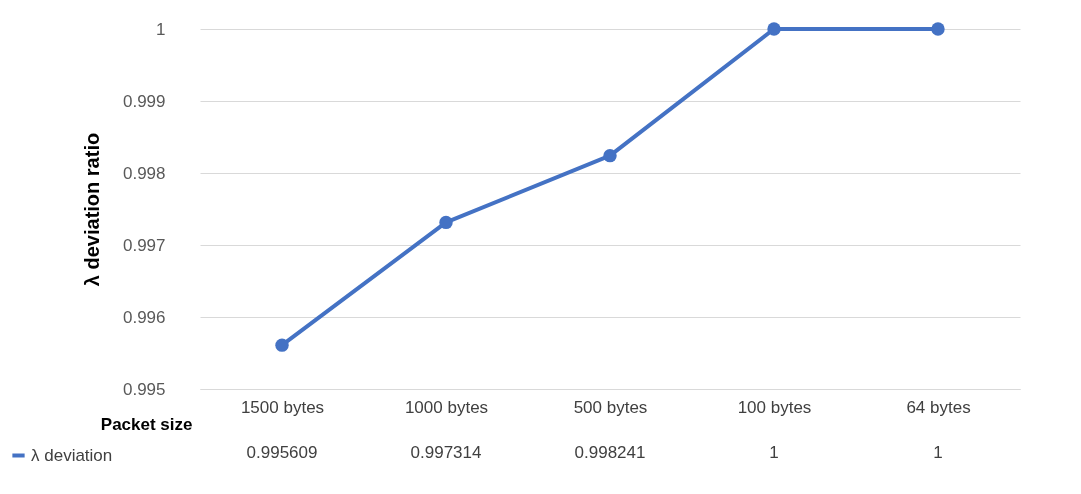 Image resolution: width=1081 pixels, height=494 pixels. I want to click on x-tick-label: 64 bytes, so click(938, 407).